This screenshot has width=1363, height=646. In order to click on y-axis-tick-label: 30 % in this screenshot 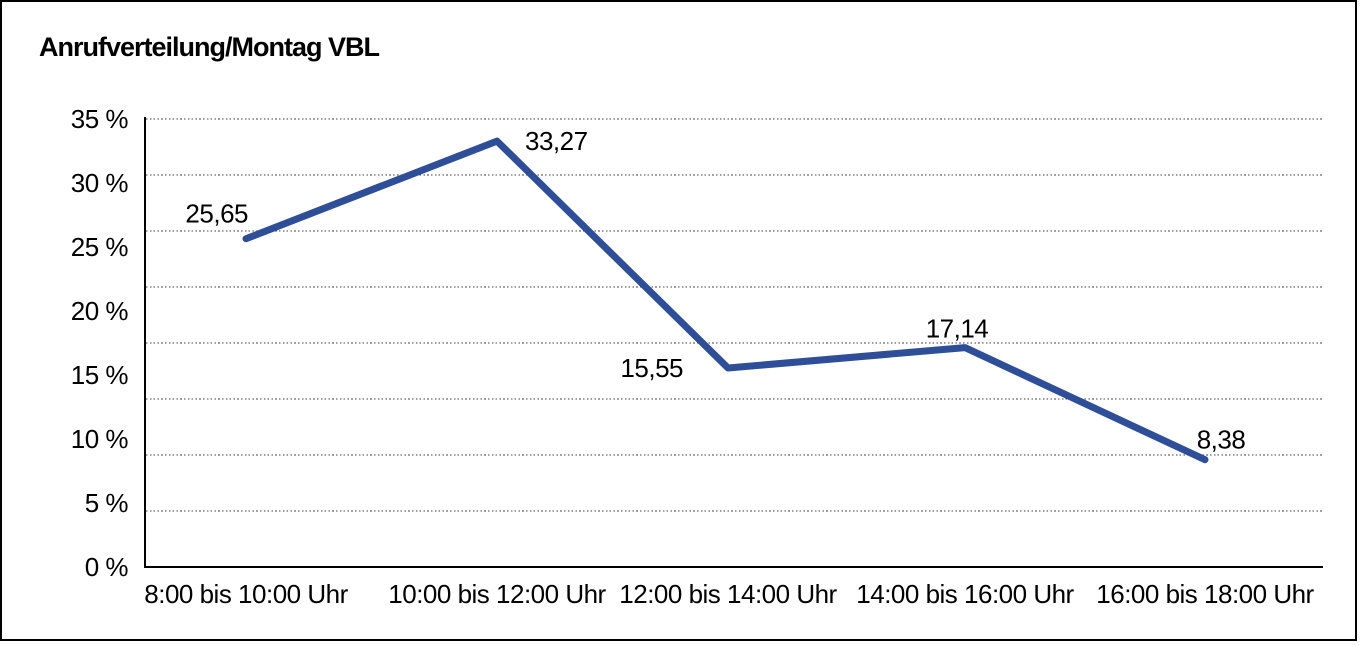, I will do `click(100, 183)`.